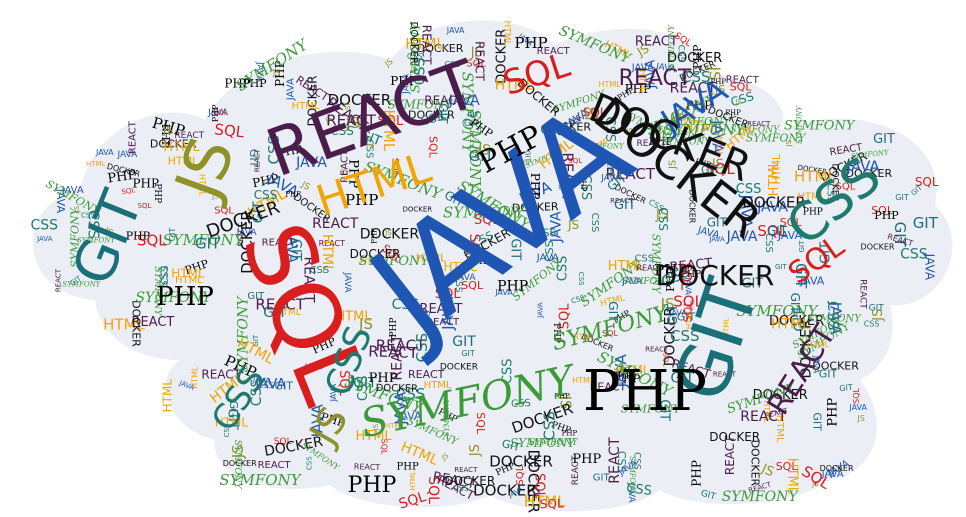 The image size is (966, 517). Describe the element at coordinates (655, 78) in the screenshot. I see `word-react-top-right: REACT` at that location.